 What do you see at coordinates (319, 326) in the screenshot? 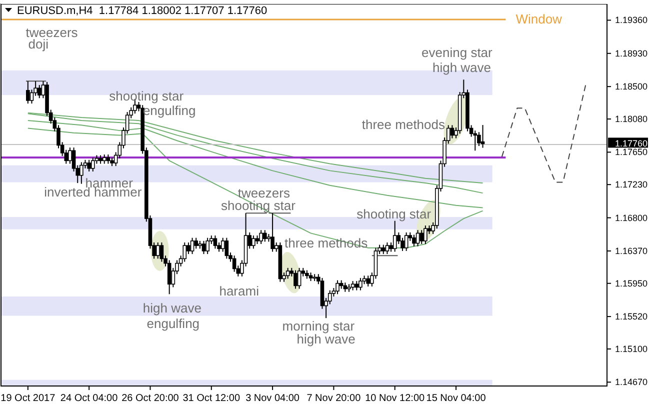
I see `annotation: morning star` at bounding box center [319, 326].